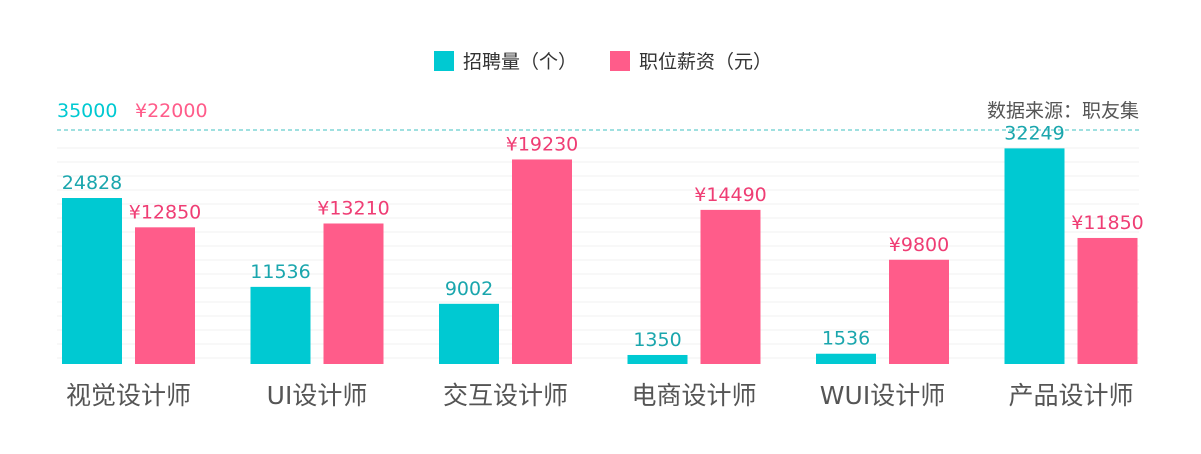  What do you see at coordinates (1070, 395) in the screenshot?
I see `category-label-5: 产品设计师` at bounding box center [1070, 395].